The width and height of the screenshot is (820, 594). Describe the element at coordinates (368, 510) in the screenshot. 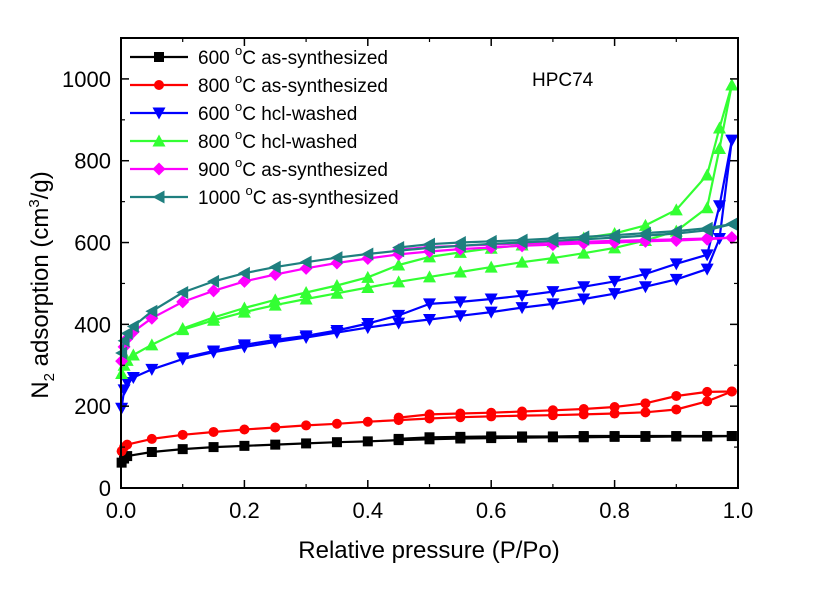

I see `x-tick-label: 0.4` at that location.